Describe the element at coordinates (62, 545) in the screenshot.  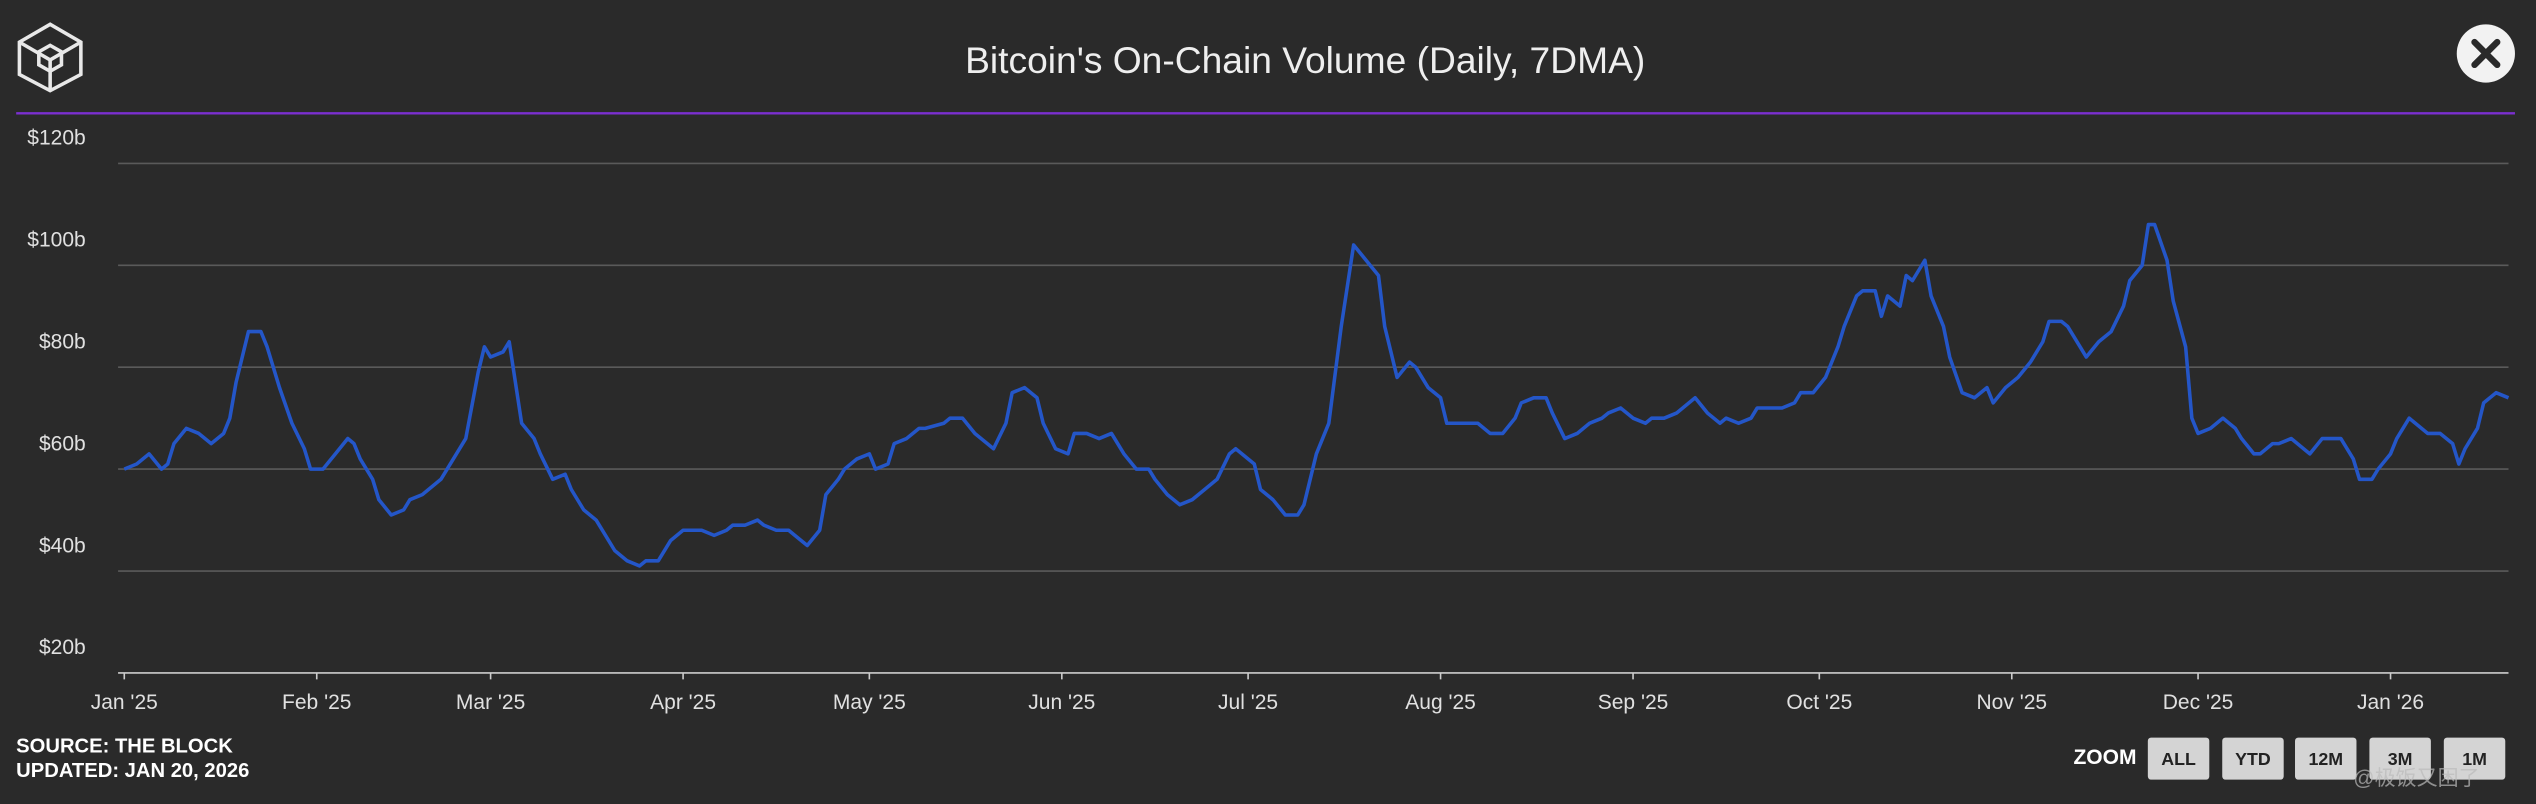
I see `y-tick-label: $40b` at that location.